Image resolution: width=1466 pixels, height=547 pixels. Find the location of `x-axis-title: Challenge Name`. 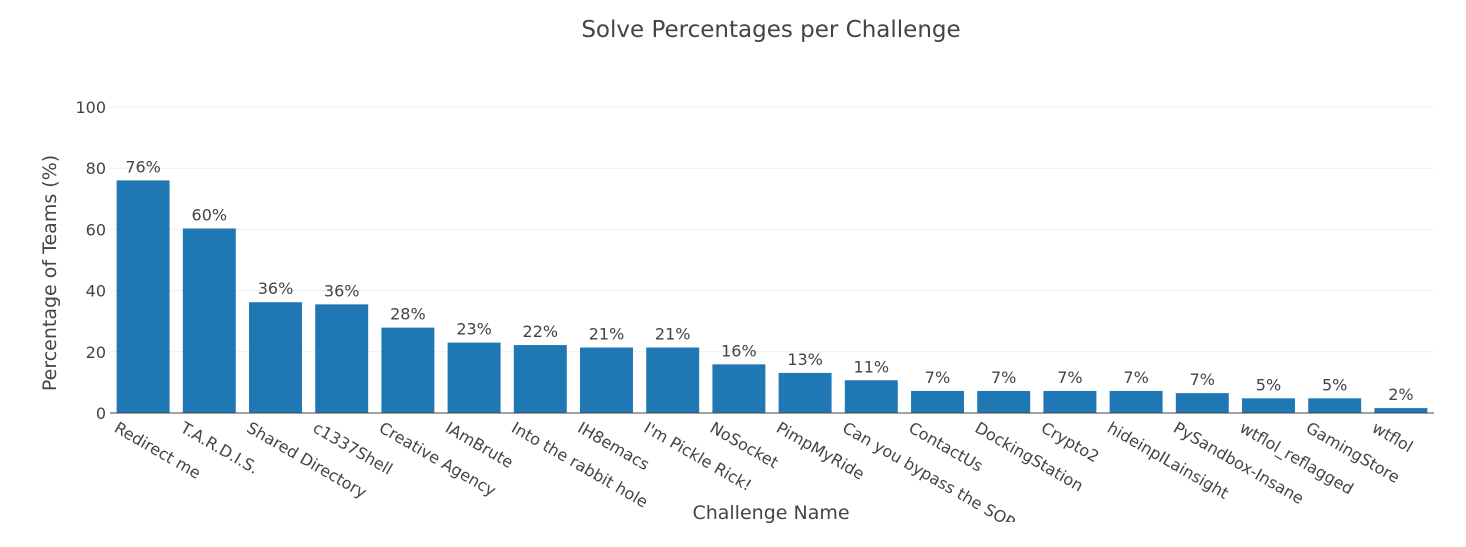

x-axis-title: Challenge Name is located at coordinates (770, 513).